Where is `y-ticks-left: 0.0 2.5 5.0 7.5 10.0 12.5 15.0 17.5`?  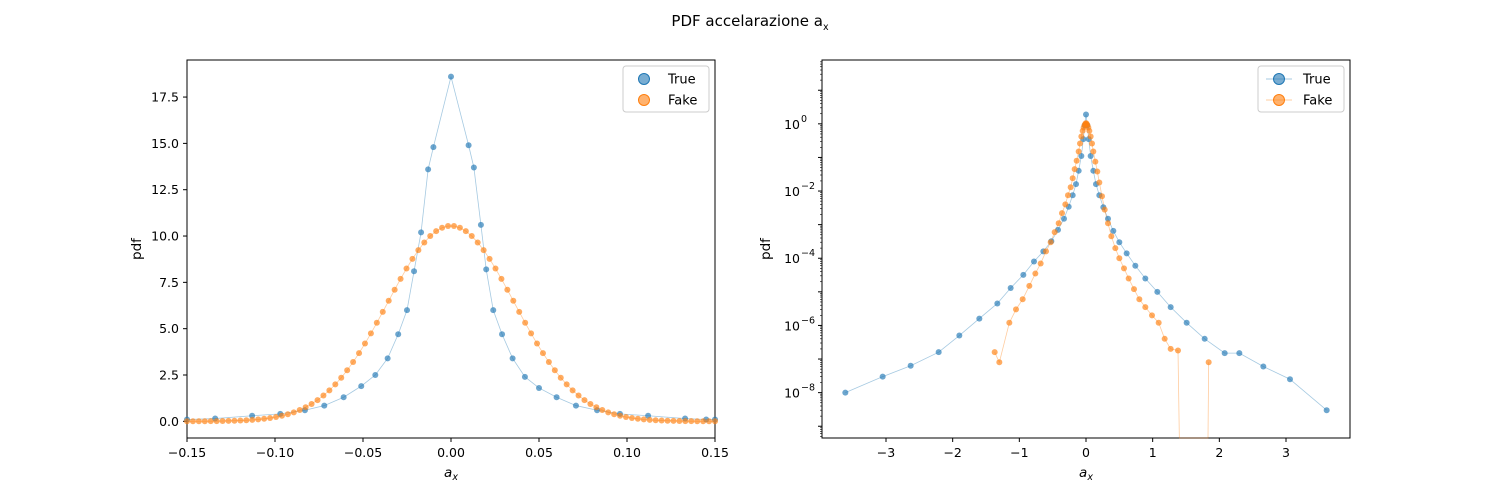
y-ticks-left: 0.0 2.5 5.0 7.5 10.0 12.5 15.0 17.5 is located at coordinates (169, 259).